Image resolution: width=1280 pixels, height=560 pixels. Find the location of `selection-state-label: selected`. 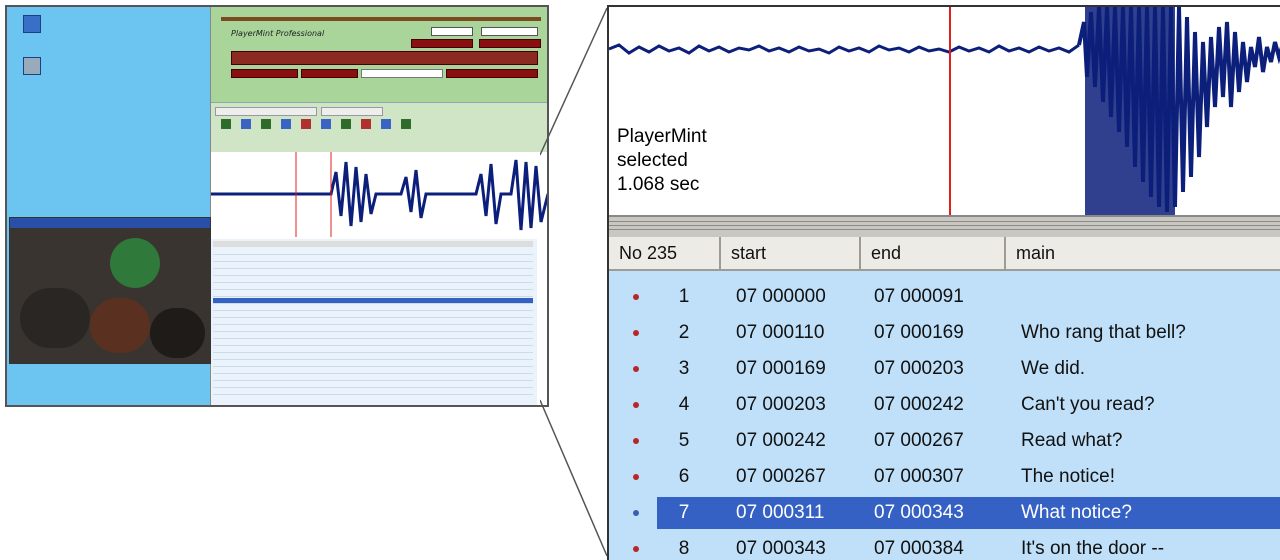

selection-state-label: selected is located at coordinates (652, 160).